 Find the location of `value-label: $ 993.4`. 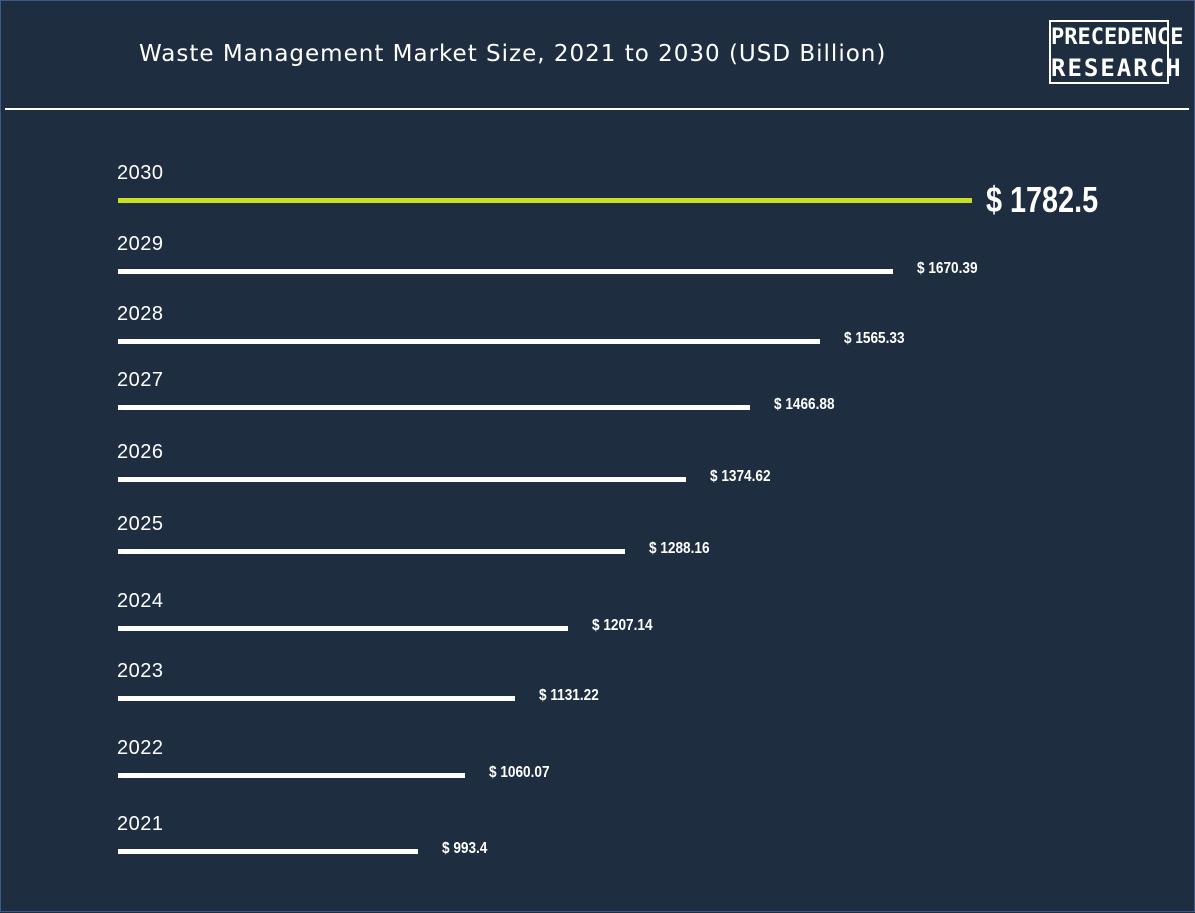

value-label: $ 993.4 is located at coordinates (465, 848).